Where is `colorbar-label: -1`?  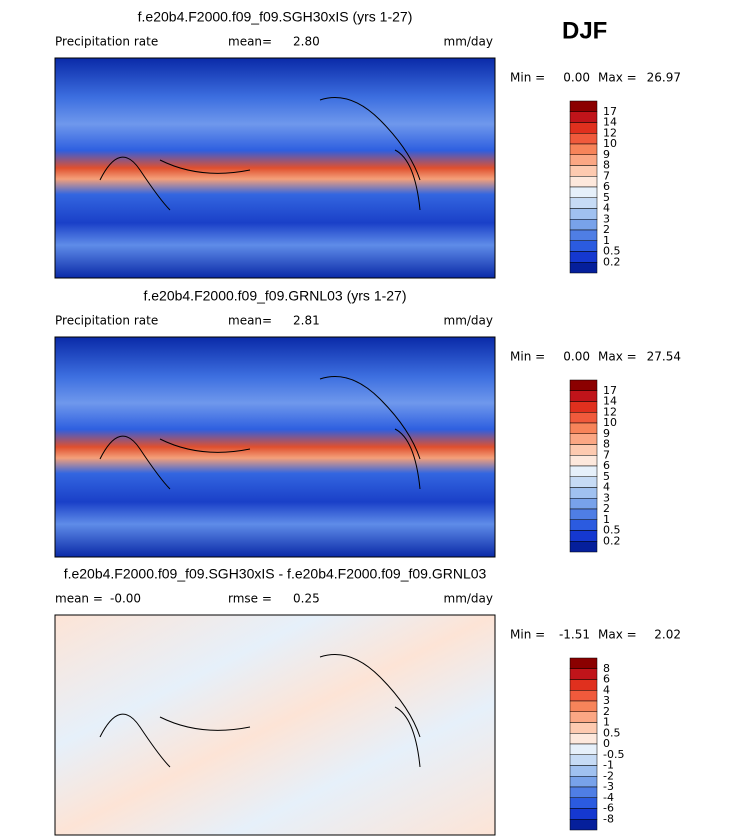
colorbar-label: -1 is located at coordinates (608, 765).